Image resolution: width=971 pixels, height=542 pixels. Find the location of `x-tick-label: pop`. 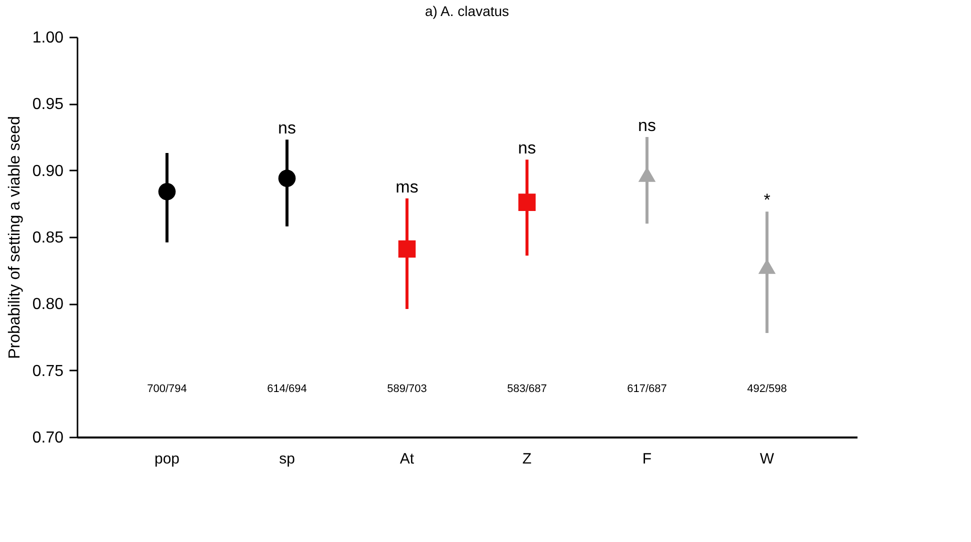

x-tick-label: pop is located at coordinates (167, 459).